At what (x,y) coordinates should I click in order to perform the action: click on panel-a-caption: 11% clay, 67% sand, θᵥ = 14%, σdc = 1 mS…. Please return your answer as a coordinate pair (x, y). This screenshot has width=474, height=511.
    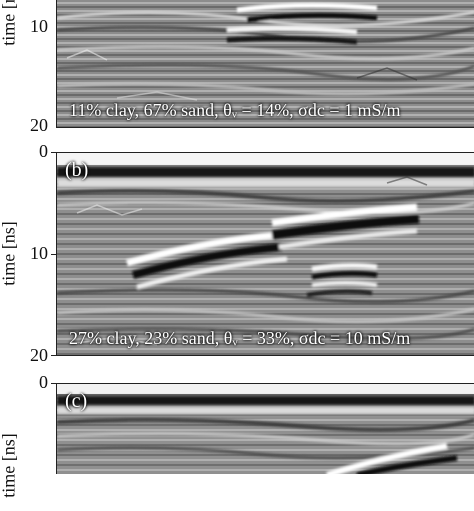
    Looking at the image, I should click on (235, 110).